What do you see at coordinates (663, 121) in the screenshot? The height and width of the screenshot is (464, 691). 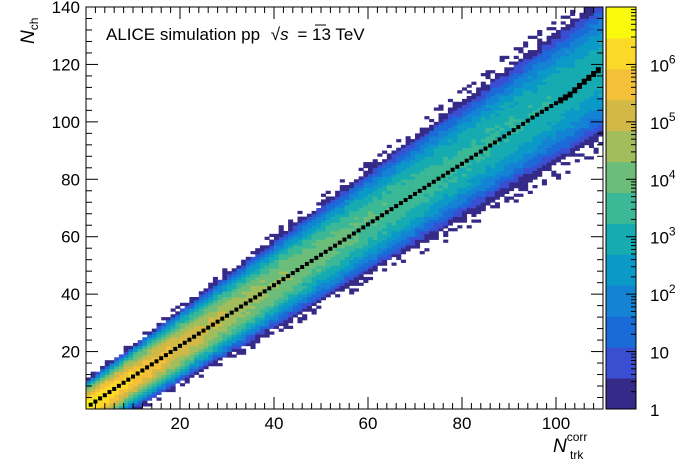 I see `color-scale-tick-label: 105` at bounding box center [663, 121].